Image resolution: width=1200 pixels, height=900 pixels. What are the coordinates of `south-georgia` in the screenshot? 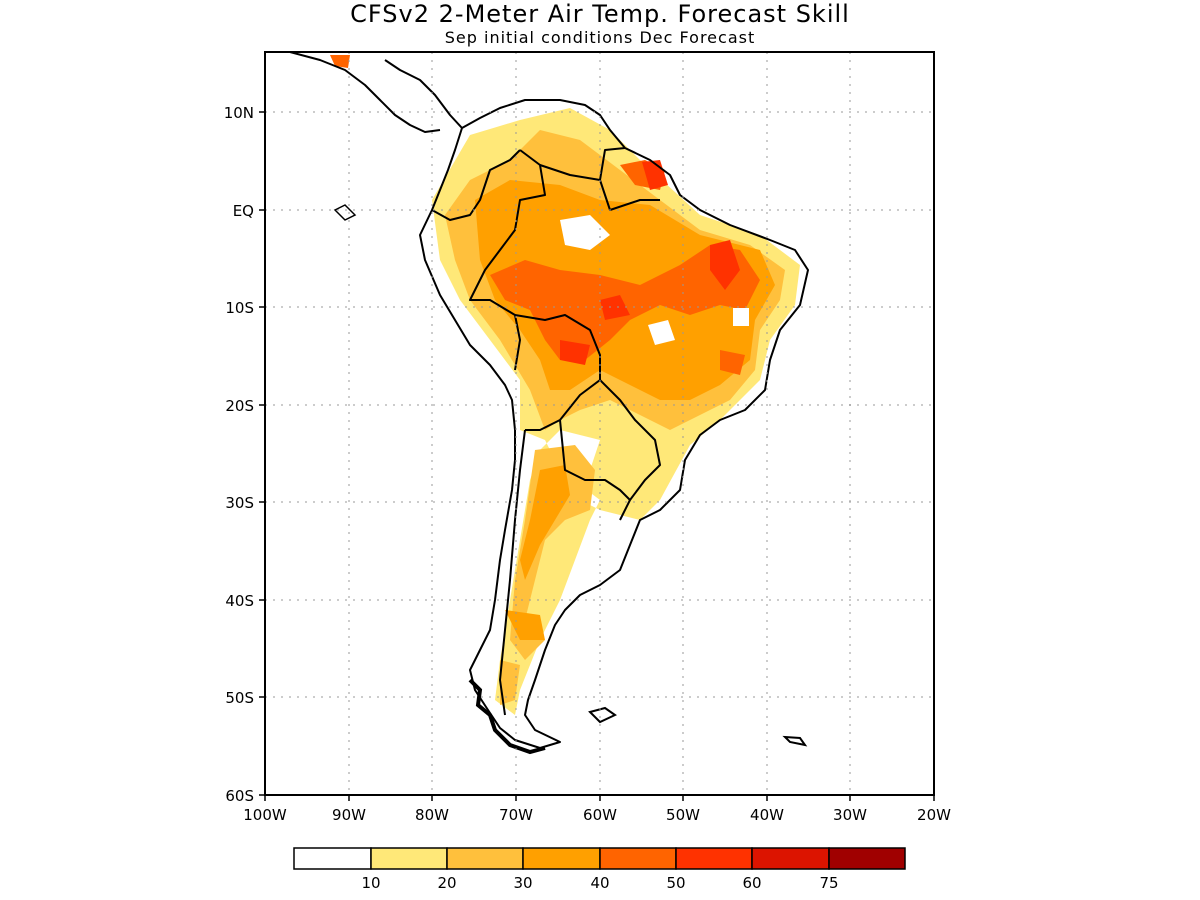 It's located at (795, 741).